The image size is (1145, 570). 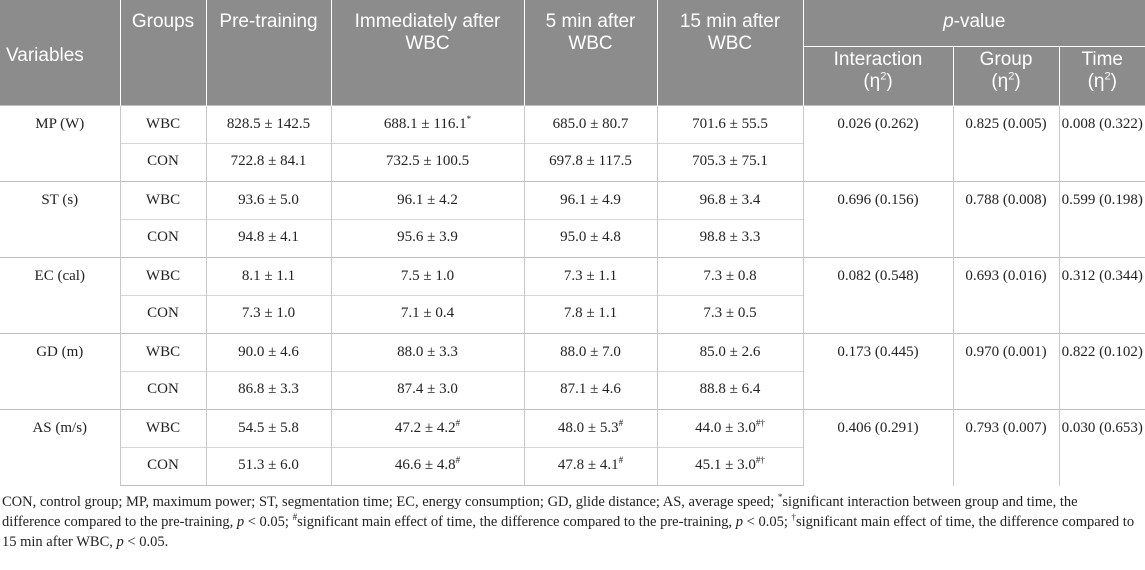 What do you see at coordinates (427, 200) in the screenshot?
I see `immediately-after-cell: 96.1 ± 4.2` at bounding box center [427, 200].